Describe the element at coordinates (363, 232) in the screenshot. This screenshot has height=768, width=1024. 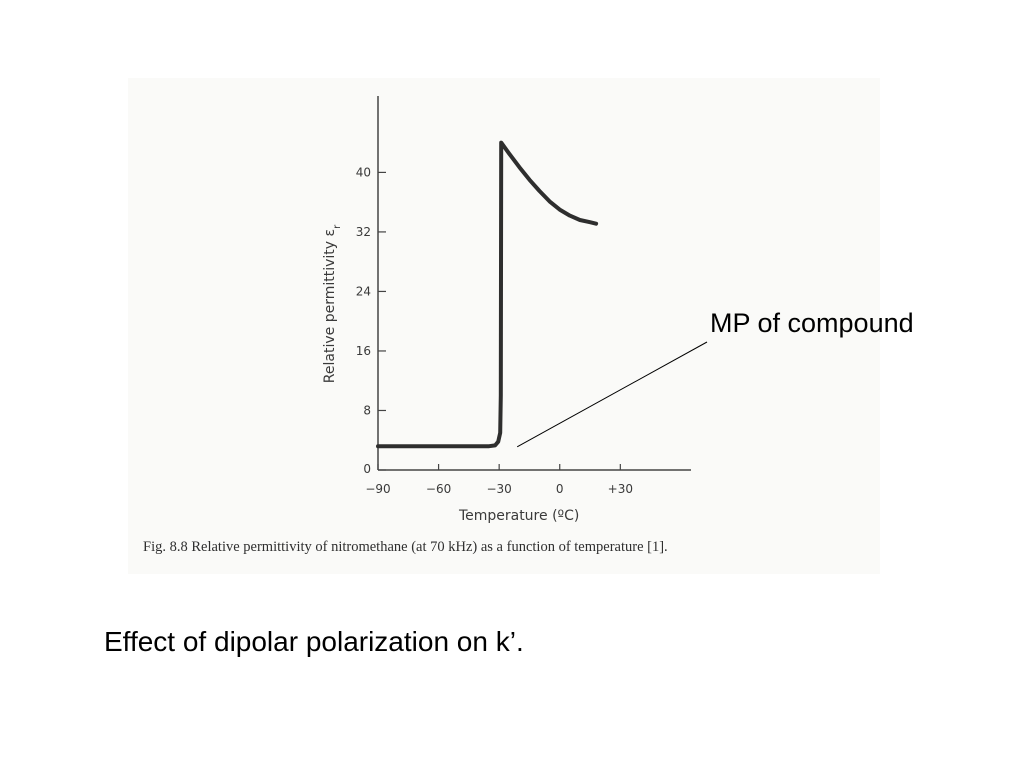
I see `y-tick-label: 32` at that location.